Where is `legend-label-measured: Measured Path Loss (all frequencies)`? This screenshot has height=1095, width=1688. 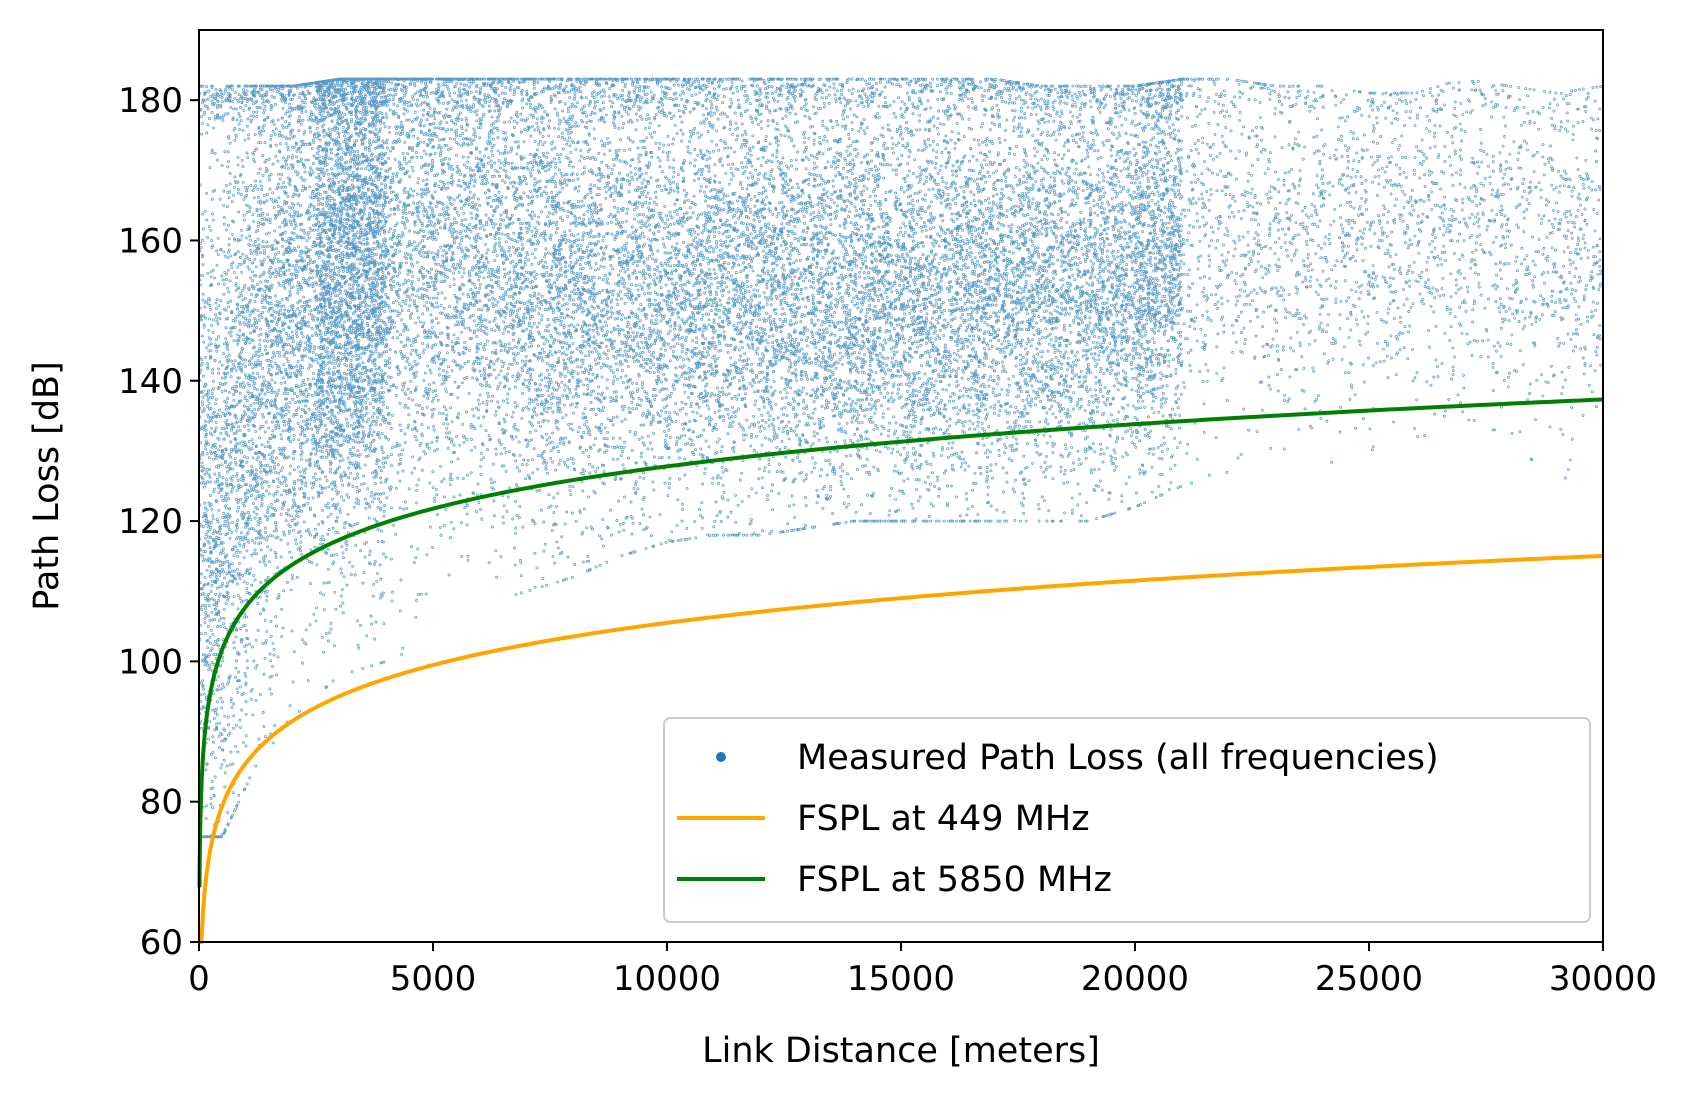
legend-label-measured: Measured Path Loss (all frequencies) is located at coordinates (1118, 758).